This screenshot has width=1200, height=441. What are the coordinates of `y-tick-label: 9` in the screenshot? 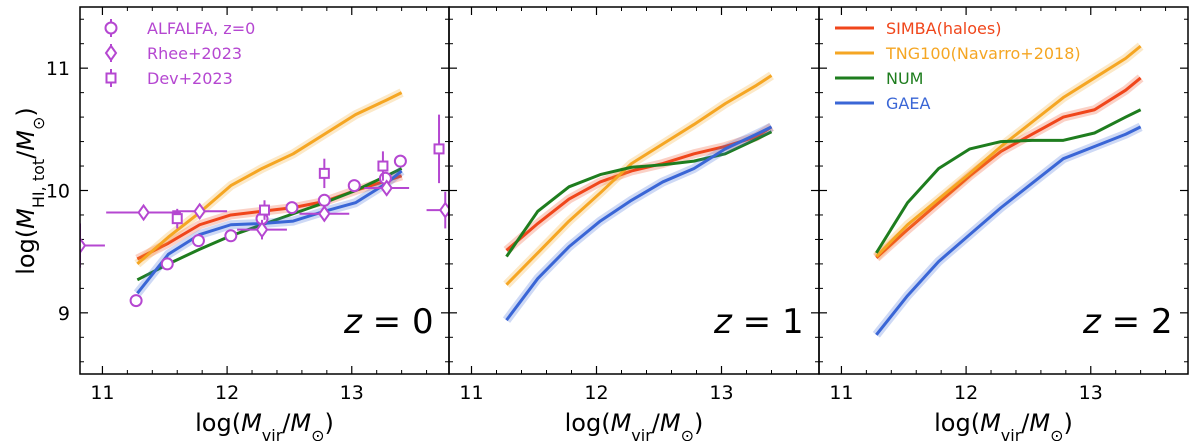 It's located at (64, 314).